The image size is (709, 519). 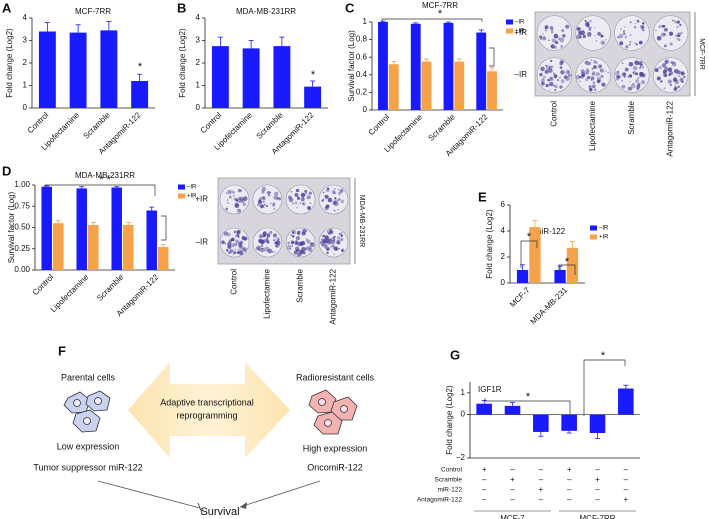 I want to click on right-role: OncomiR-122, so click(x=335, y=467).